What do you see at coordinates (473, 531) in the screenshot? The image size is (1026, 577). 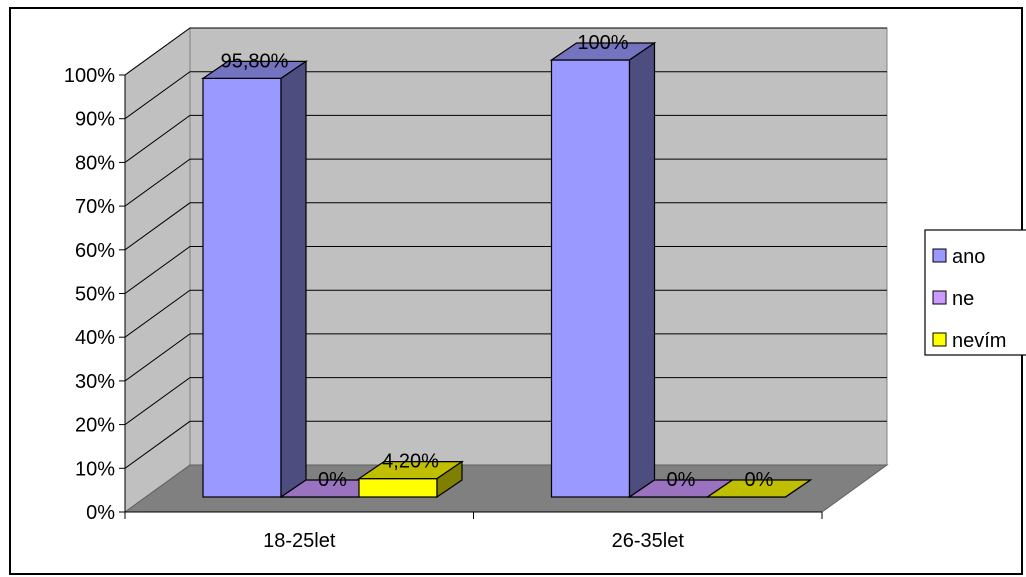 I see `x-axis: 18-25let 26-35let` at bounding box center [473, 531].